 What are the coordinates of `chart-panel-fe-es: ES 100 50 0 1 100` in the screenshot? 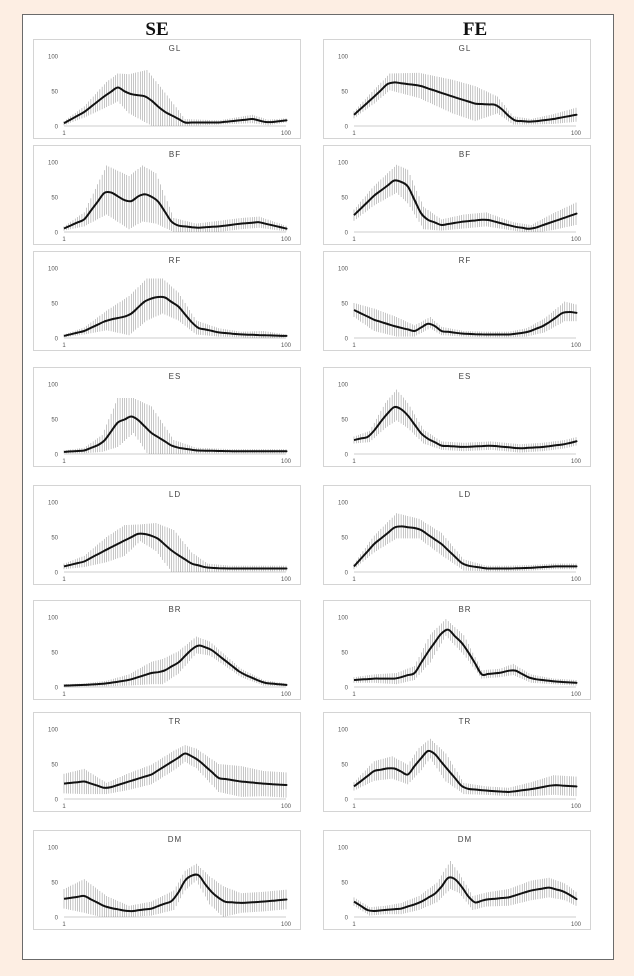 It's located at (457, 417).